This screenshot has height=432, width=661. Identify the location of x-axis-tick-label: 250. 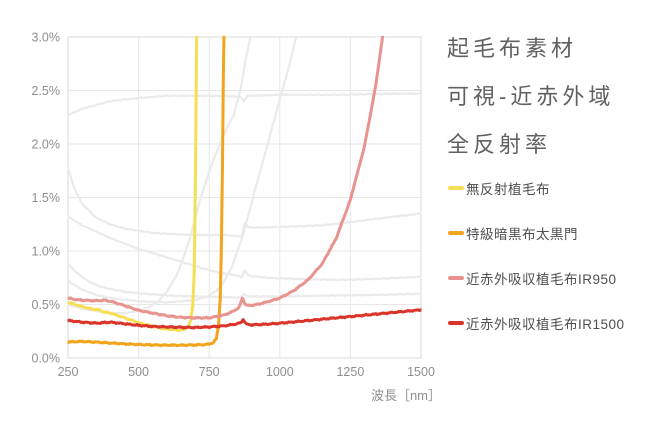
(68, 372).